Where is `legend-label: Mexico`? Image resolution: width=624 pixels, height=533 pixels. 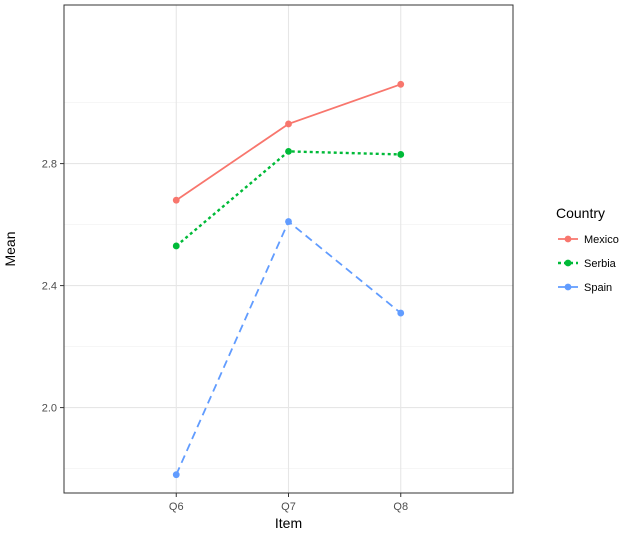
legend-label: Mexico is located at coordinates (601, 240).